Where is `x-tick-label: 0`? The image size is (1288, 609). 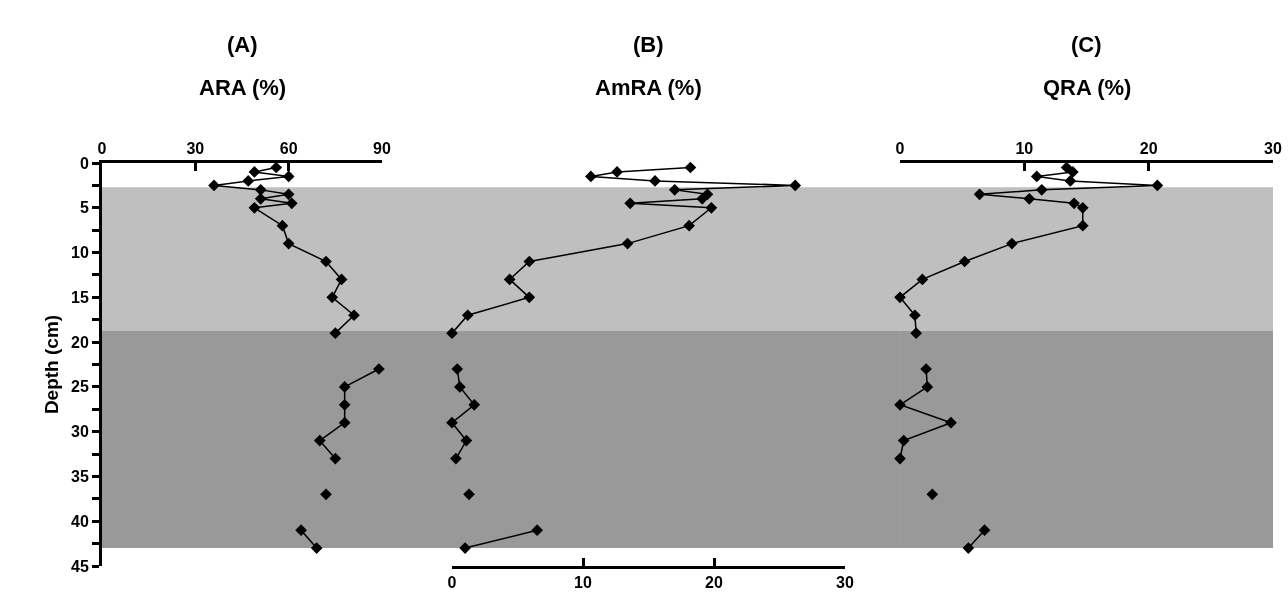
x-tick-label: 0 is located at coordinates (452, 583).